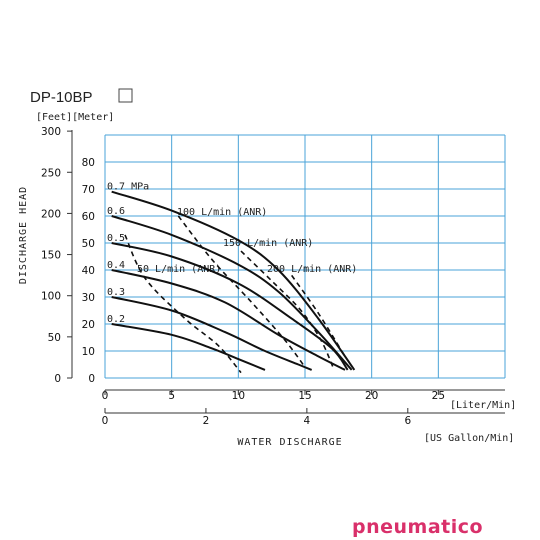 Image resolution: width=540 pixels, height=540 pixels. What do you see at coordinates (51, 256) in the screenshot?
I see `y-tick-feet: 150` at bounding box center [51, 256].